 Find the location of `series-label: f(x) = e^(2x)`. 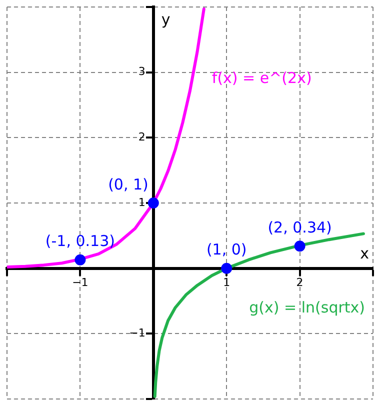

series-label: f(x) = e^(2x) is located at coordinates (262, 77).